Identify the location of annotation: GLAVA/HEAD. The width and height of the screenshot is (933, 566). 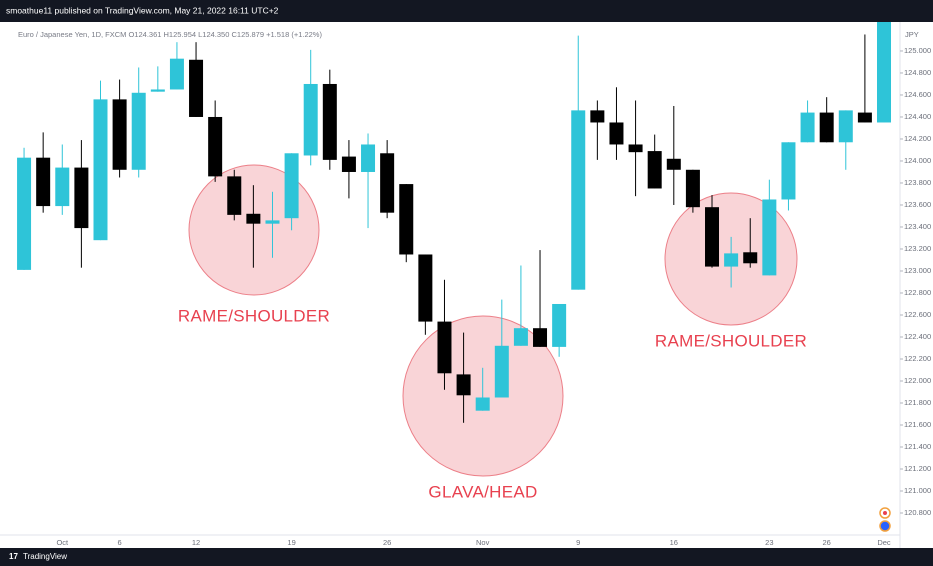
(482, 491).